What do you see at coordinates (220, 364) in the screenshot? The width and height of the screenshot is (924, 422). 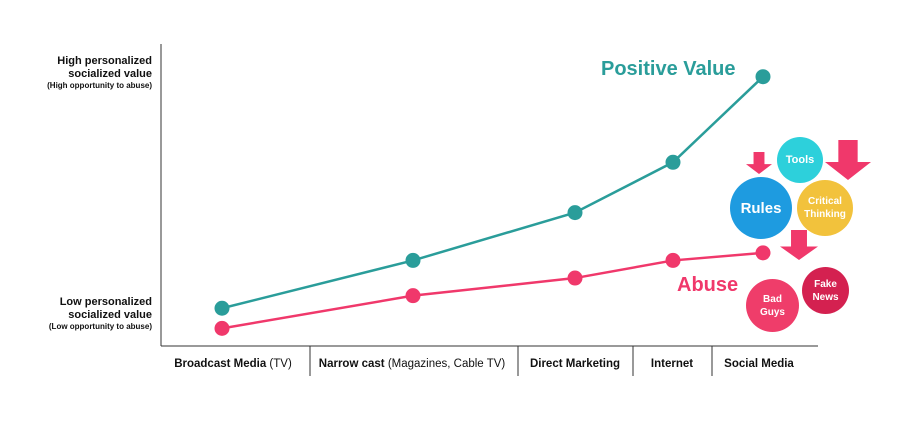 I see `category-label-0-bold: Broadcast Media` at bounding box center [220, 364].